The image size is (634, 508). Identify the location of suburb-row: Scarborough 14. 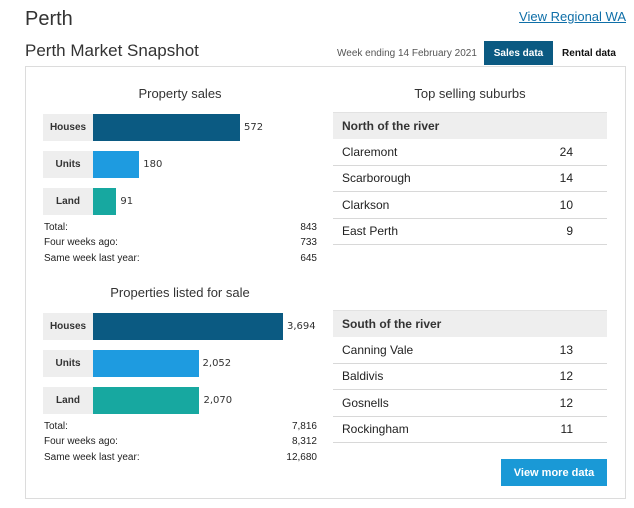
(470, 179).